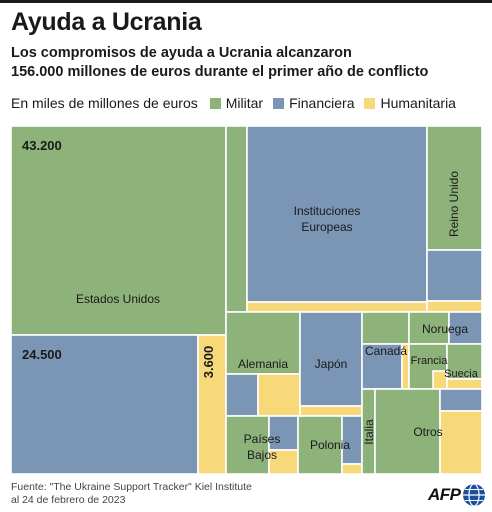  Describe the element at coordinates (263, 364) in the screenshot. I see `label-alemania: Alemania` at that location.